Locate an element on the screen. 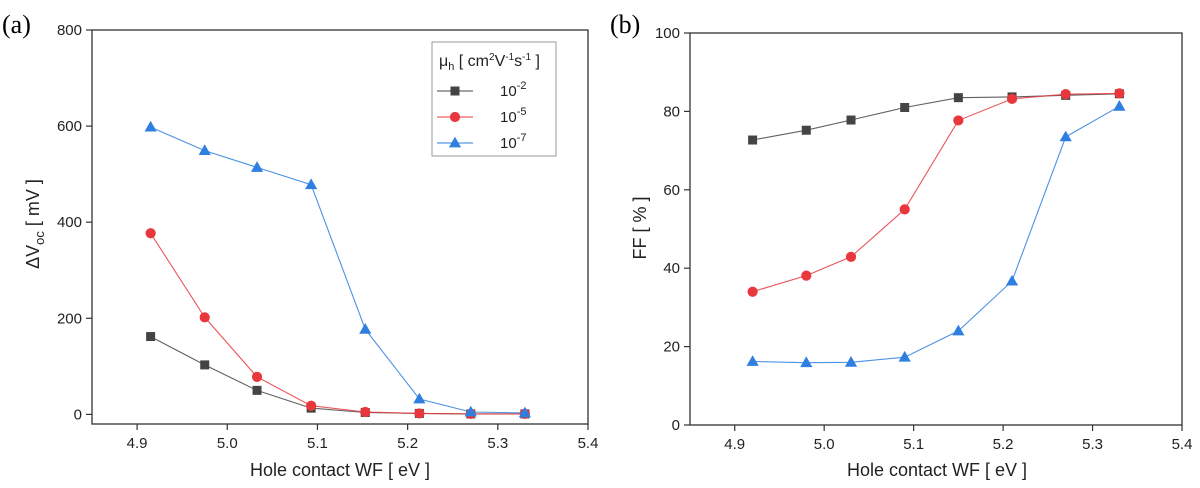 This screenshot has height=488, width=1200. legend: μh [ cm2V-1s-1 ] 10-210-510-7 is located at coordinates (494, 99).